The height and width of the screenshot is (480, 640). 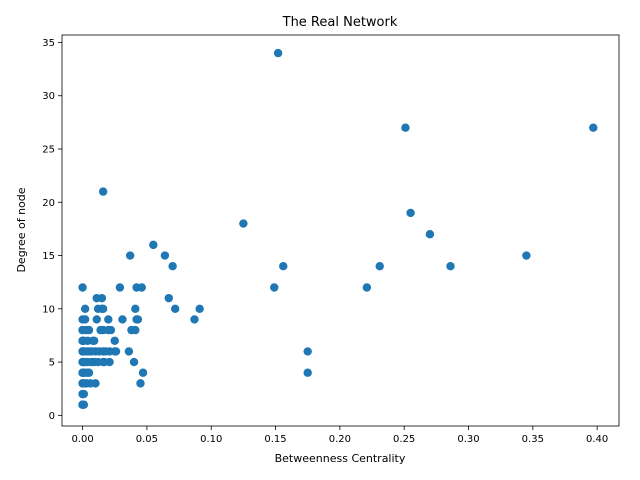 I want to click on y-tick-label: 10, so click(x=48, y=309).